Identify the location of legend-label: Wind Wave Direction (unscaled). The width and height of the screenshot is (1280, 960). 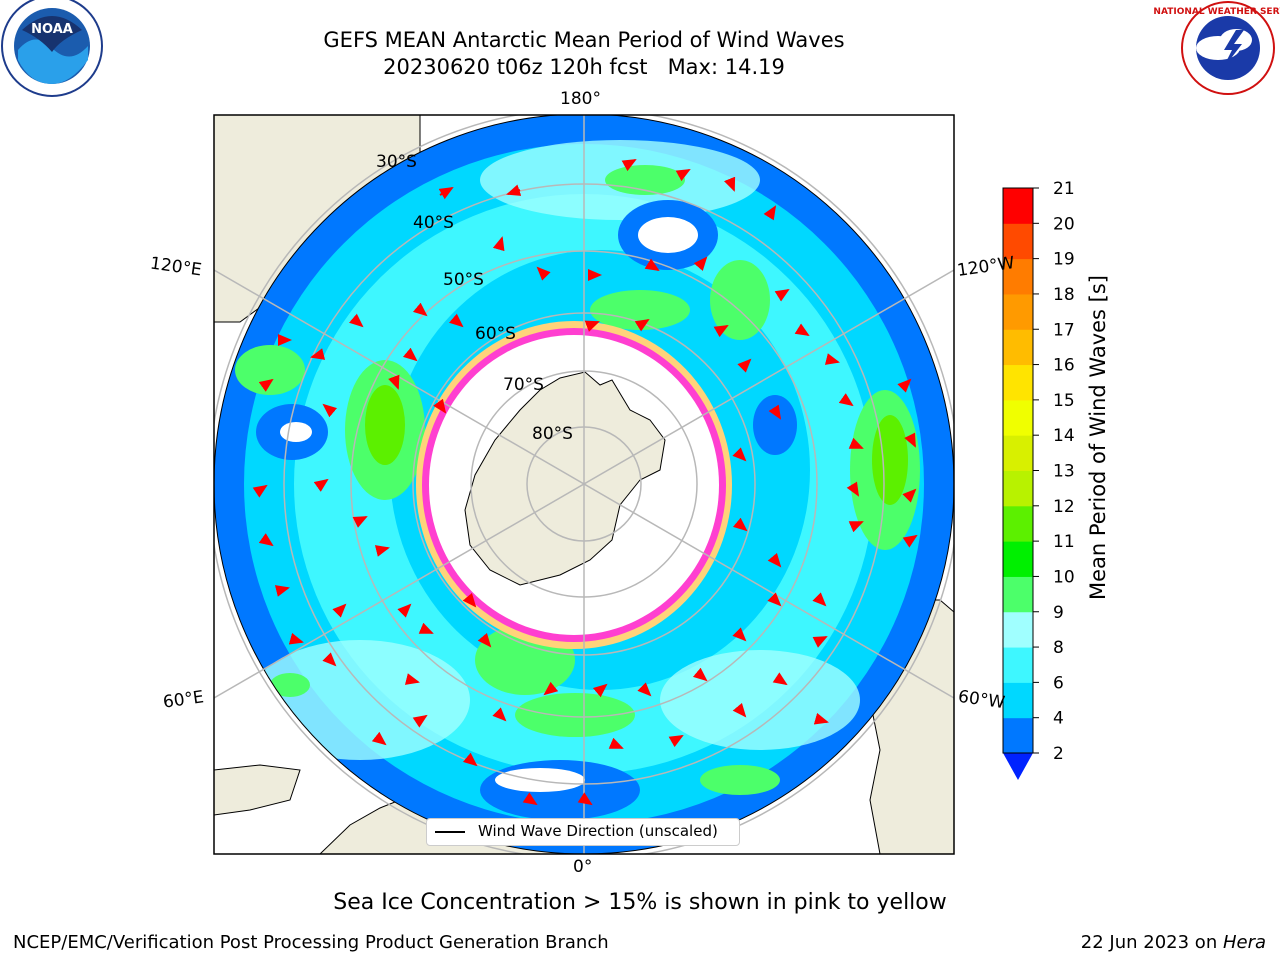
(598, 831).